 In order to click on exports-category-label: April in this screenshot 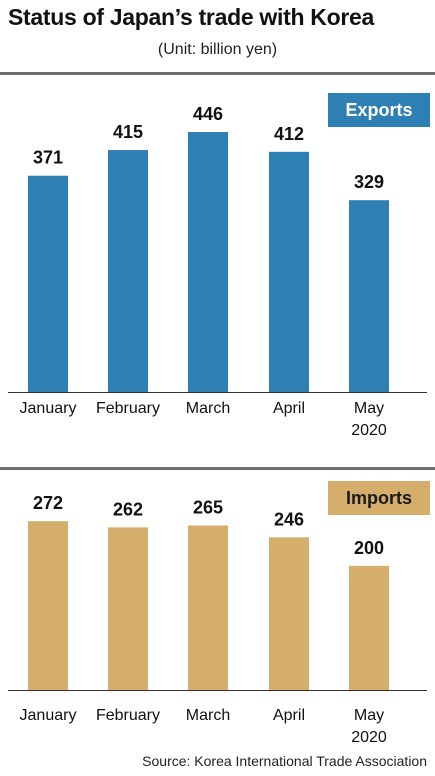, I will do `click(288, 408)`.